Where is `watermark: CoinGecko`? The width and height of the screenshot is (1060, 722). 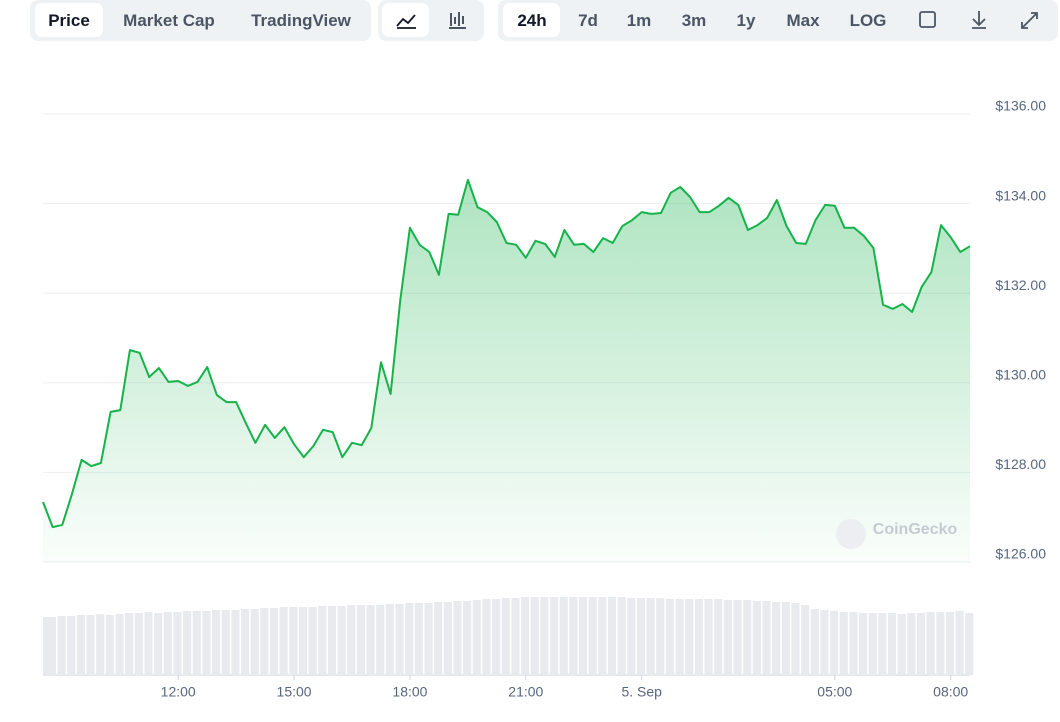 watermark: CoinGecko is located at coordinates (915, 529).